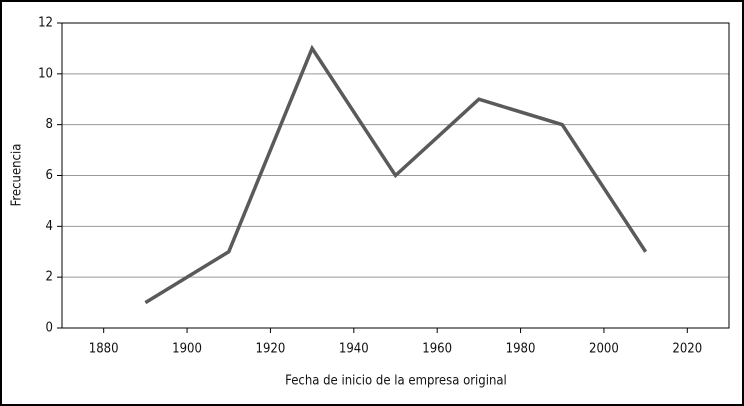 The height and width of the screenshot is (406, 744). What do you see at coordinates (187, 349) in the screenshot?
I see `x-tick-label: 1900` at bounding box center [187, 349].